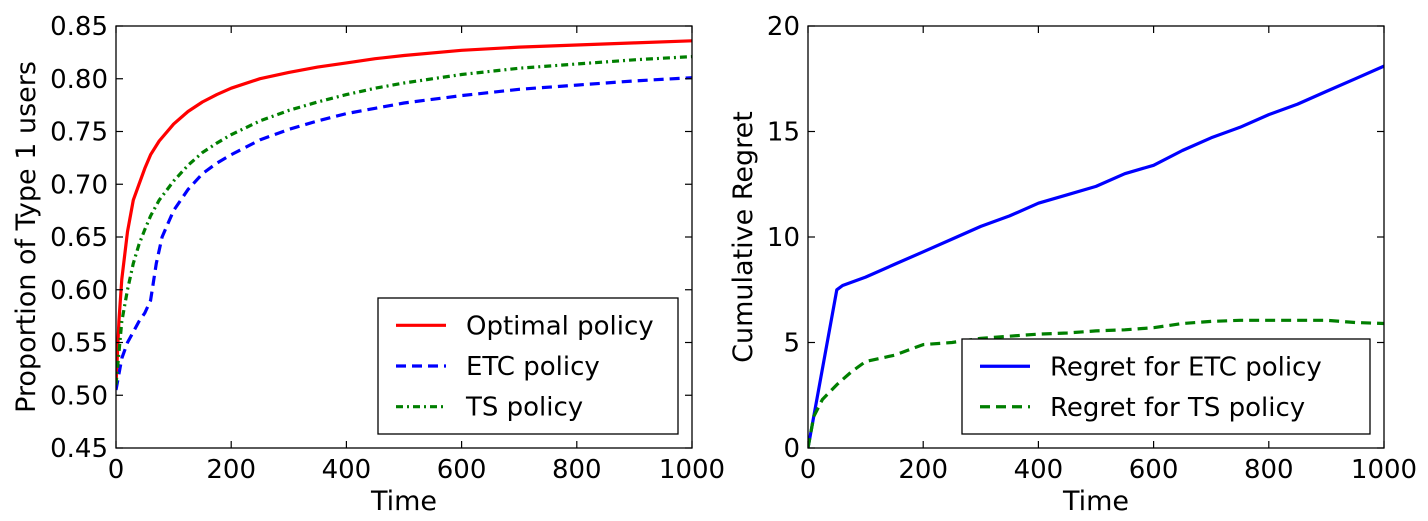 The width and height of the screenshot is (1428, 521). Describe the element at coordinates (783, 133) in the screenshot. I see `y-tick-label: 15` at that location.